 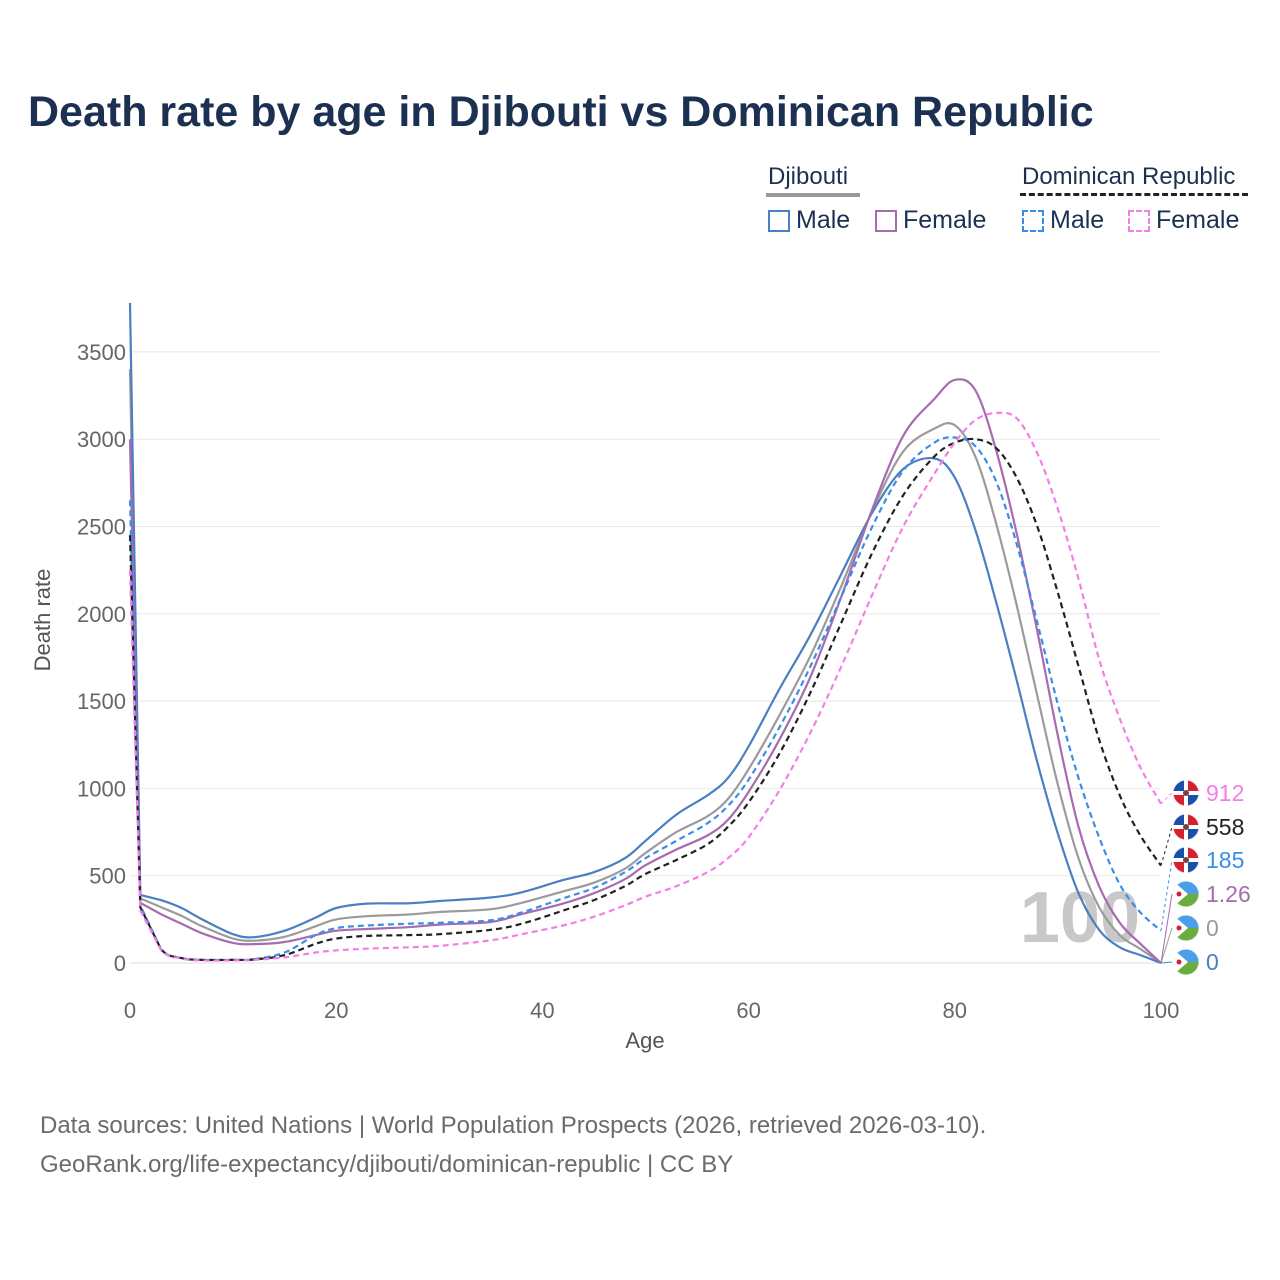 What do you see at coordinates (1228, 894) in the screenshot?
I see `end-value-label: 1.26` at bounding box center [1228, 894].